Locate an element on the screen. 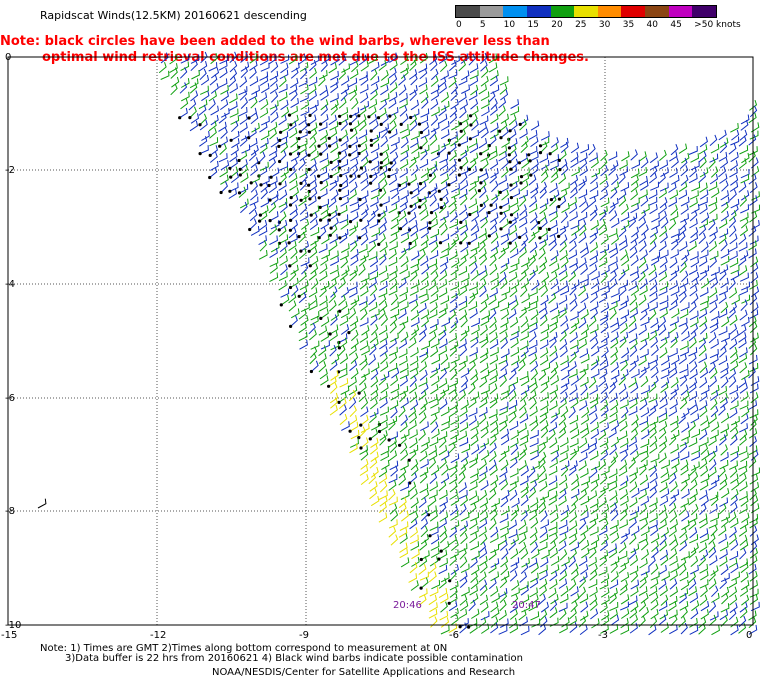  y-axis-tick-label: -10 is located at coordinates (13, 625).